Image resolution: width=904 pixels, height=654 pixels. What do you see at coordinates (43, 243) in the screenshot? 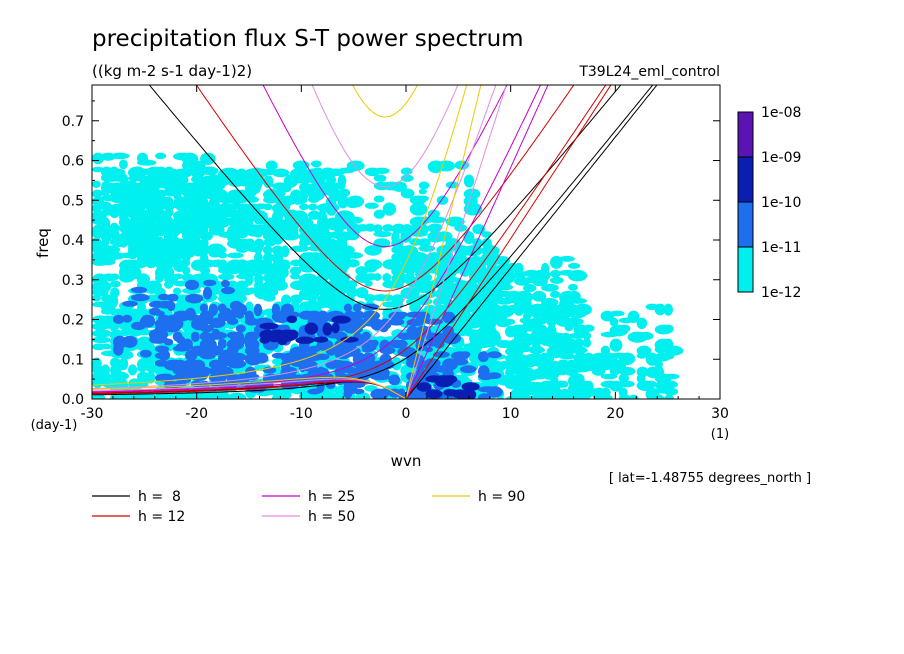
I see `y-axis-label: freq` at bounding box center [43, 243].